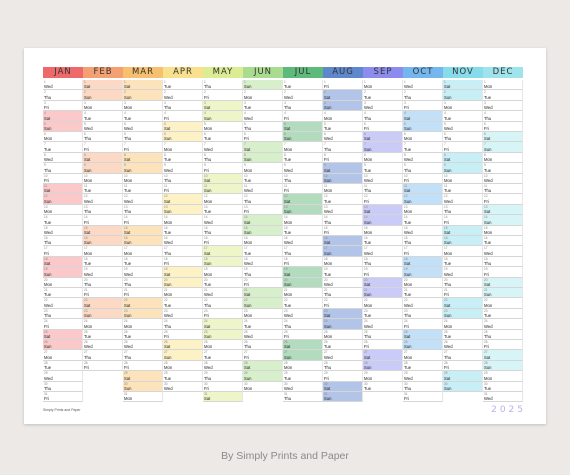  What do you see at coordinates (223, 355) in the screenshot?
I see `day-cell: 27 Tue` at bounding box center [223, 355].